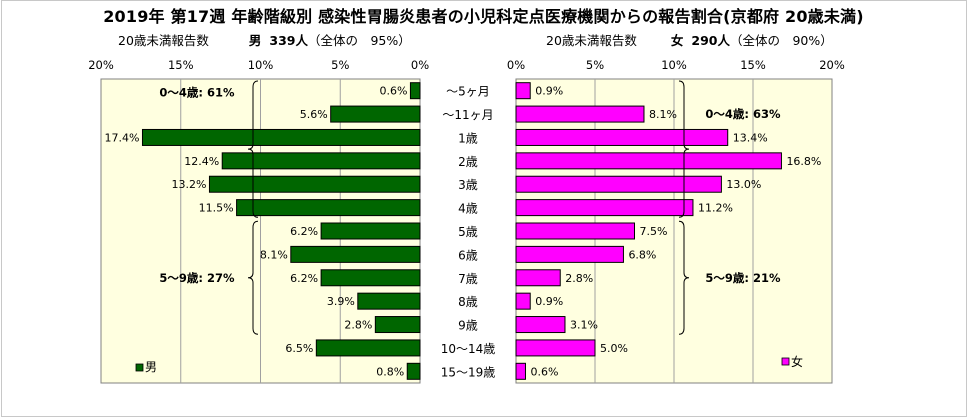 The image size is (967, 417). What do you see at coordinates (544, 371) in the screenshot?
I see `female-bar-label: 0.6%` at bounding box center [544, 371].